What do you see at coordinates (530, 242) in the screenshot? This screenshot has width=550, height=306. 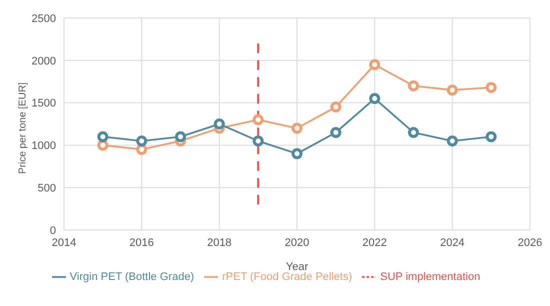 I see `x-tick-label: 2026` at bounding box center [530, 242].